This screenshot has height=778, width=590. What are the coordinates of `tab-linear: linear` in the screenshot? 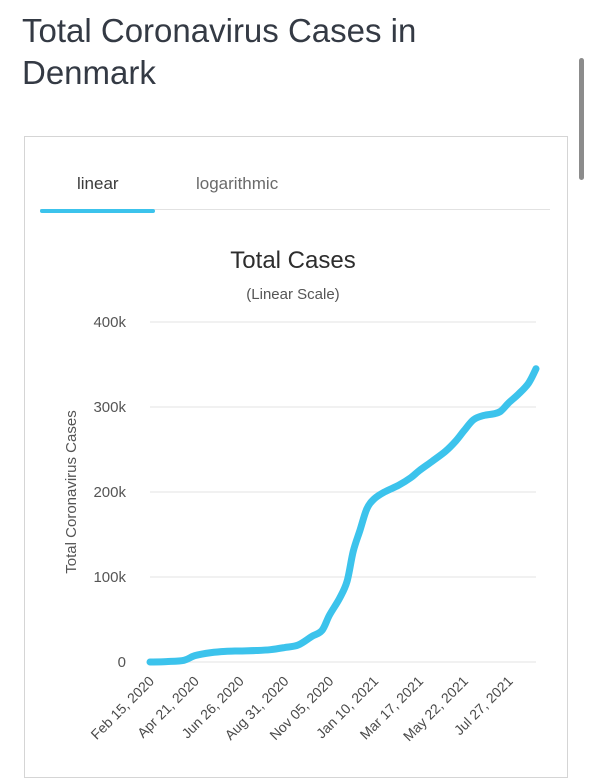 It's located at (98, 183).